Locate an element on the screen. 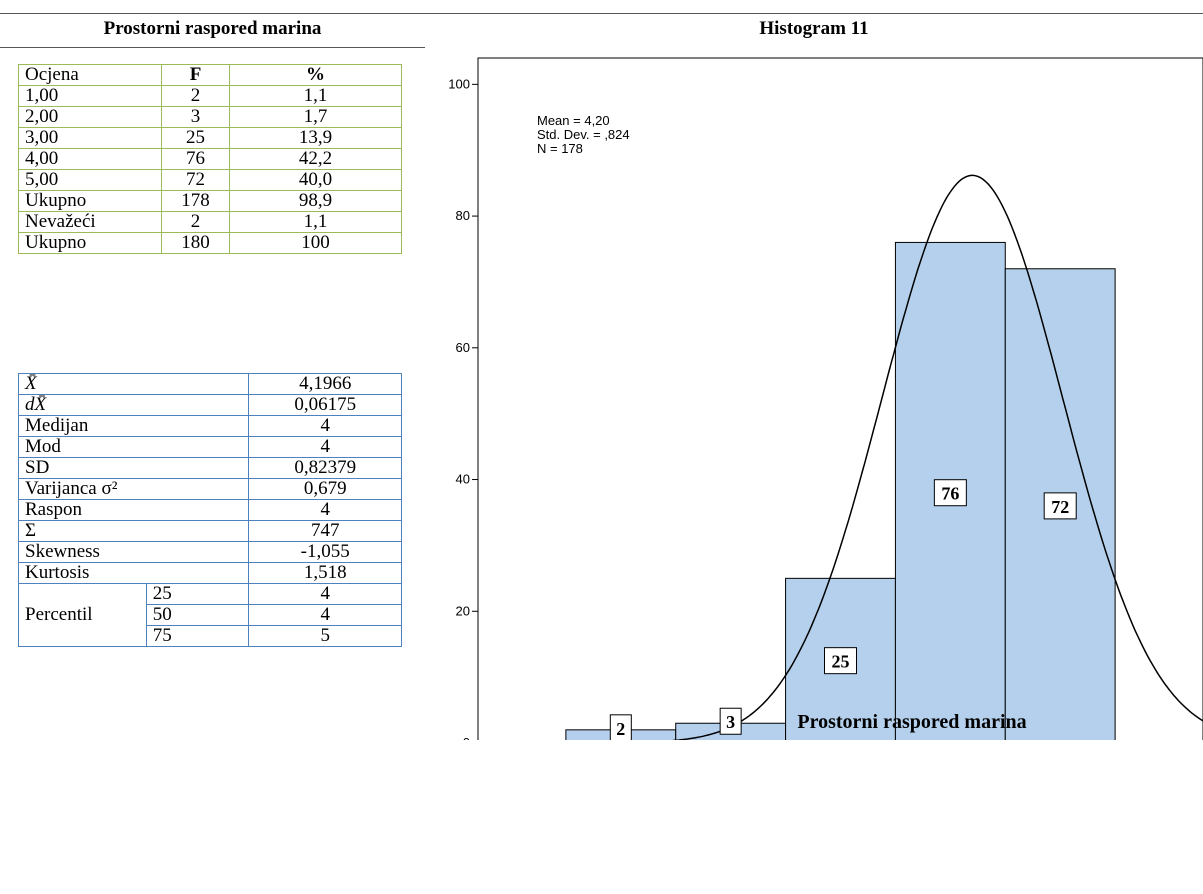  table-row: Medijan 4 is located at coordinates (209, 426).